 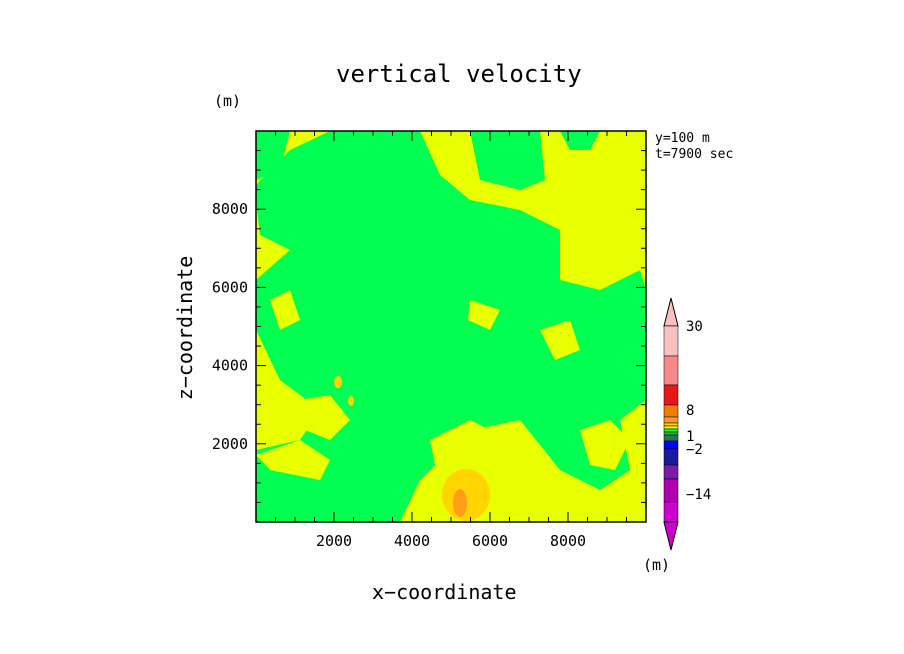 I want to click on colorbar-arrow-top, so click(x=671, y=312).